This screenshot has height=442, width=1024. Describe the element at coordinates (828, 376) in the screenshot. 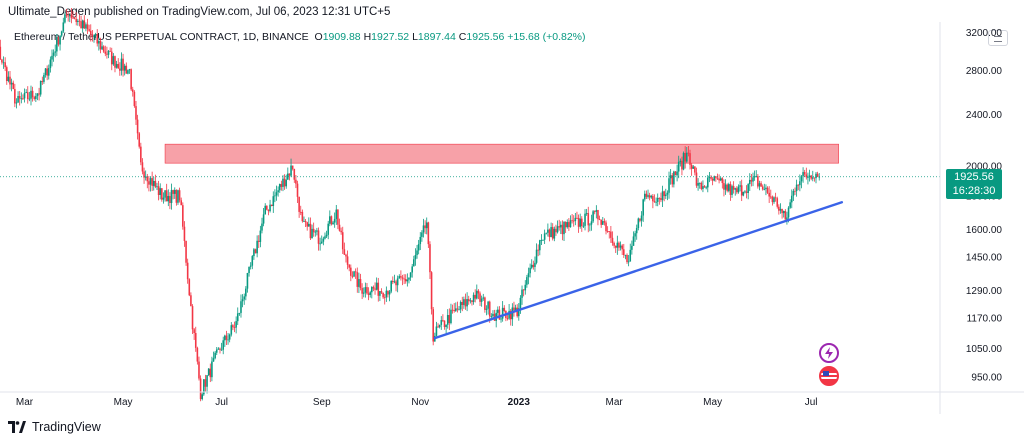

I see `us-flag-badge-icon` at that location.